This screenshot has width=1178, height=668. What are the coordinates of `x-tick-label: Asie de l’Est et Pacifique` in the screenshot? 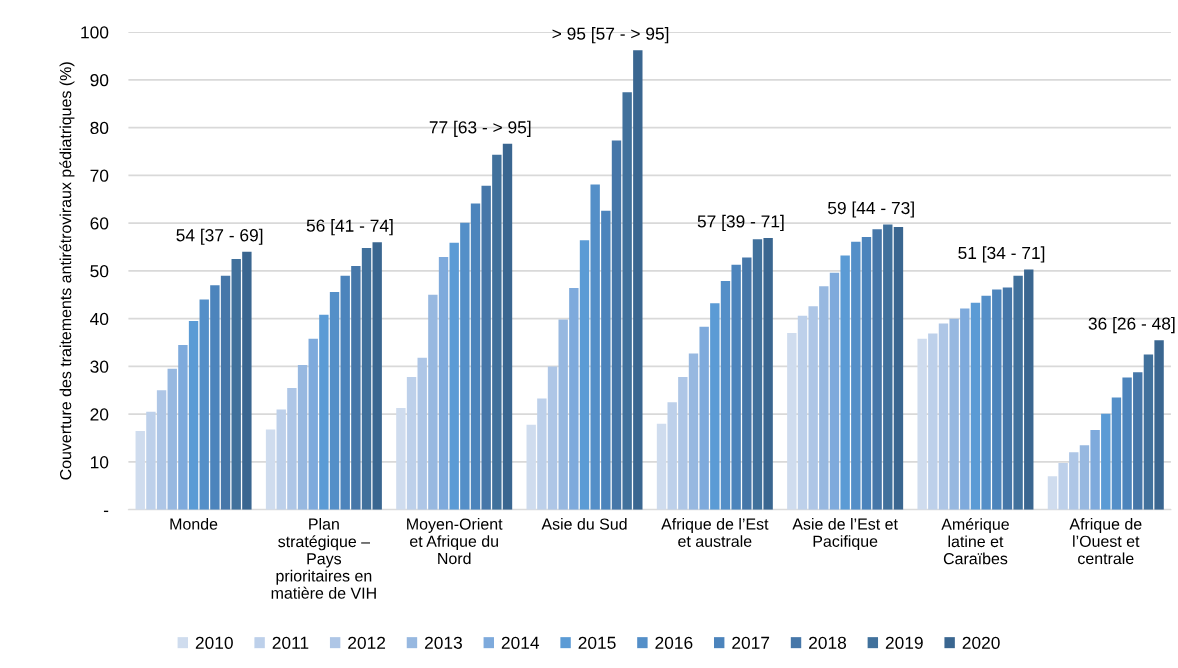 It's located at (845, 534).